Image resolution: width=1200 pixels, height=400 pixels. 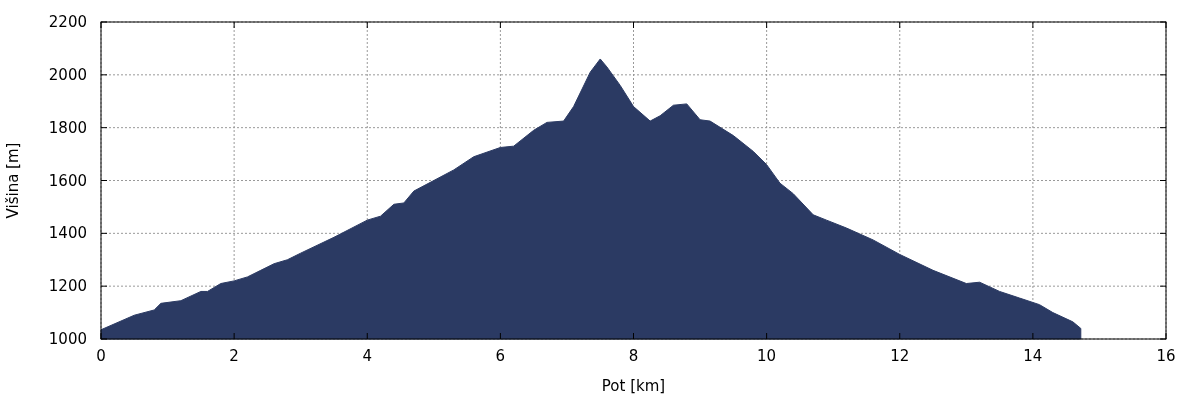 I want to click on x-tick-label: 6, so click(x=500, y=356).